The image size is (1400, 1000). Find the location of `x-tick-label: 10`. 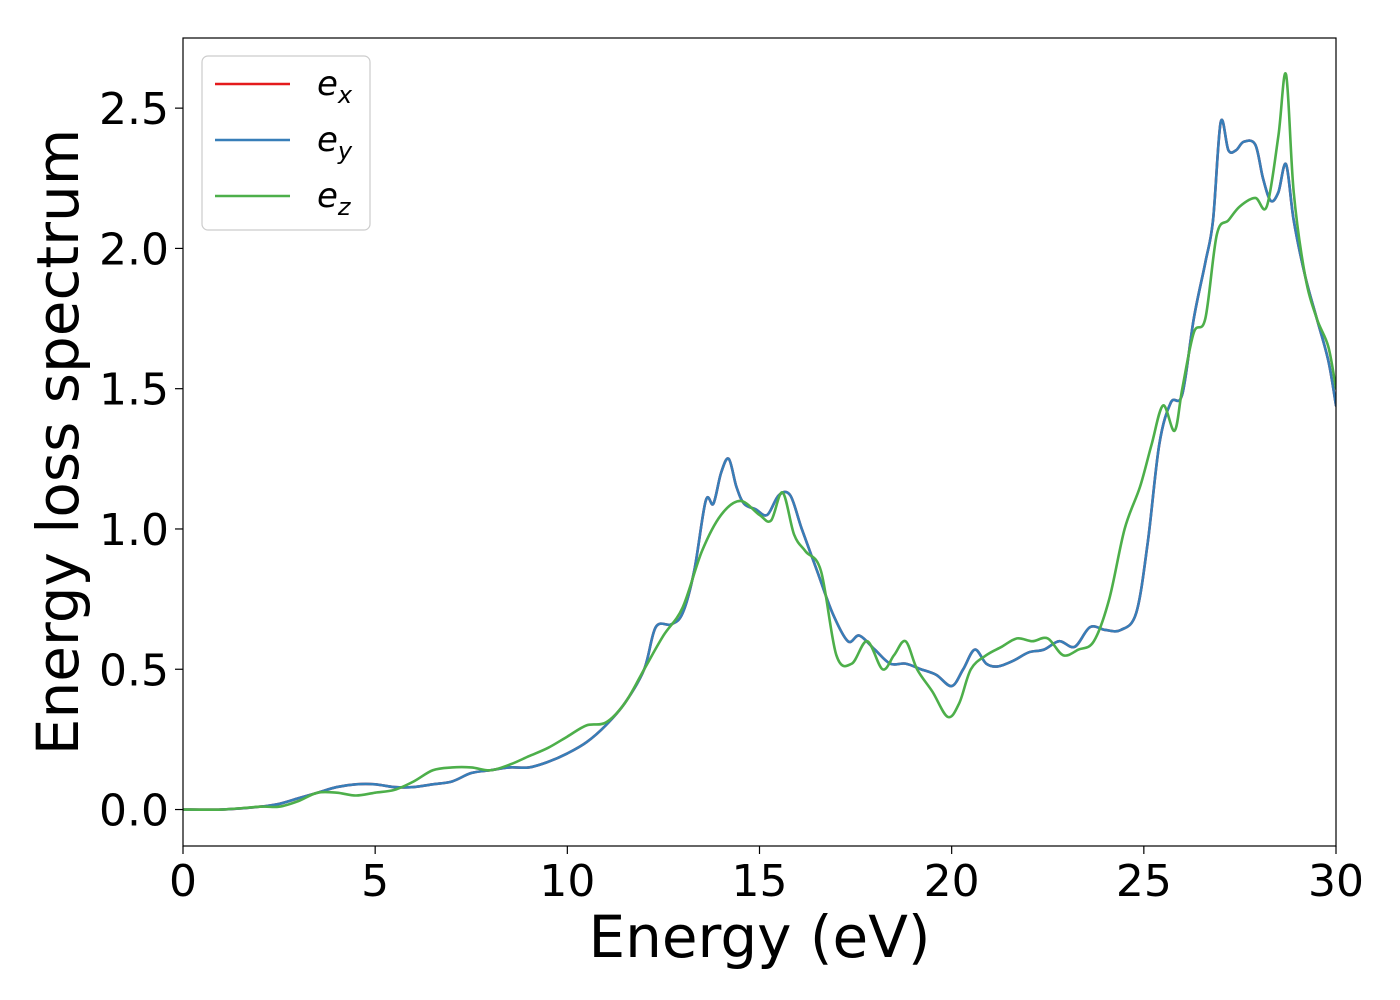

x-tick-label: 10 is located at coordinates (567, 881).